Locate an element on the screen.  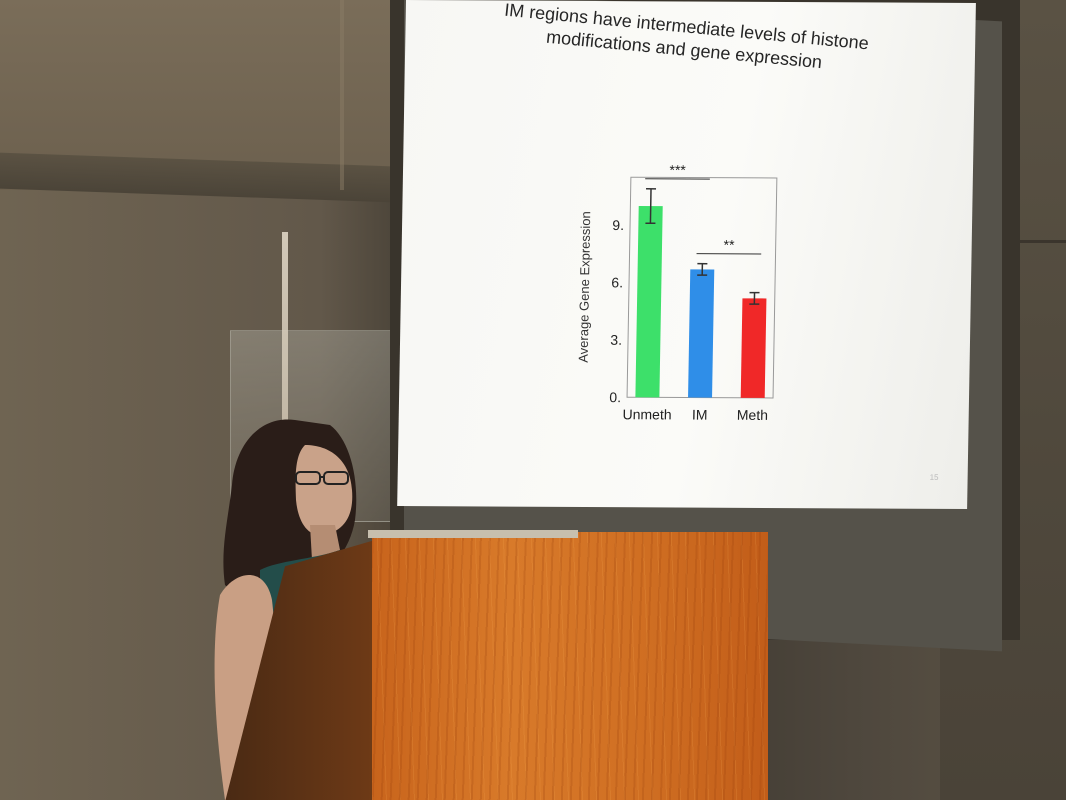
podium-top-edge is located at coordinates (473, 534).